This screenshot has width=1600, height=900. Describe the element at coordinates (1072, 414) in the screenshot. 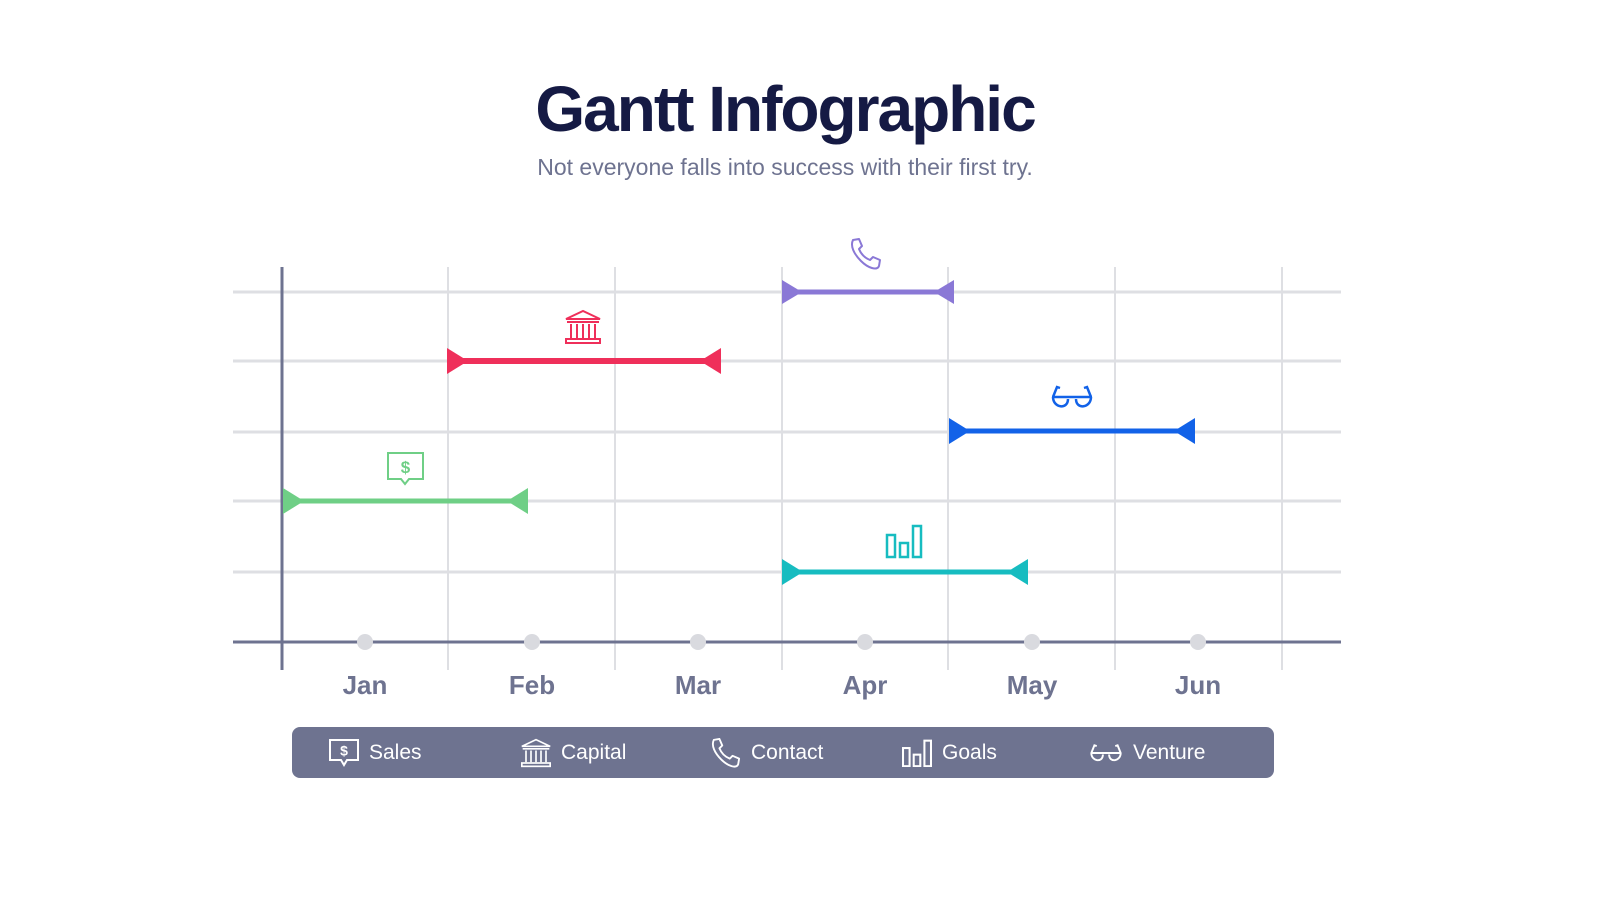

I see `gantt-bar-venture` at that location.